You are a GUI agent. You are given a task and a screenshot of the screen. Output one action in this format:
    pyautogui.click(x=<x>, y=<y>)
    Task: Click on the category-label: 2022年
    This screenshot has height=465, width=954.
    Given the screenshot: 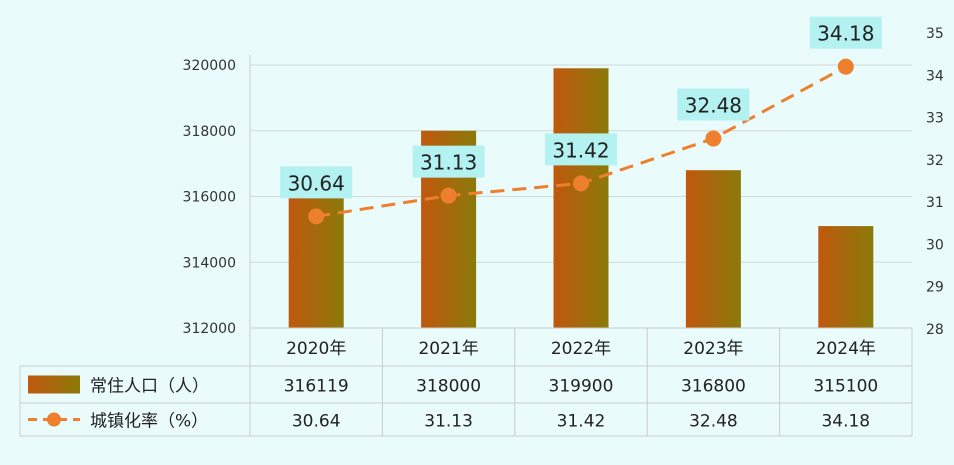 What is the action you would take?
    pyautogui.click(x=581, y=349)
    